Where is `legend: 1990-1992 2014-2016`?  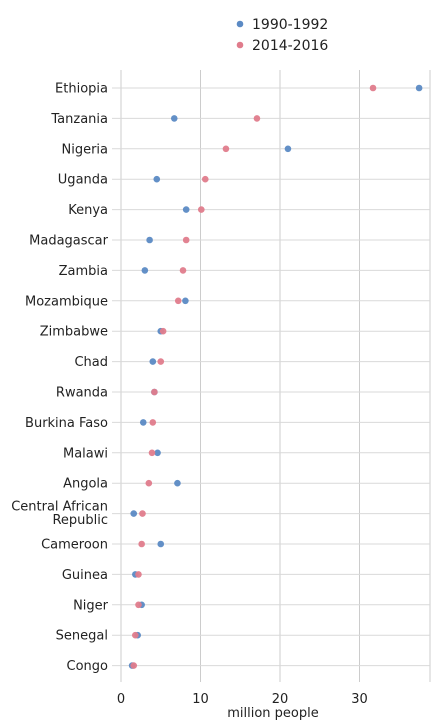
legend: 1990-1992 2014-2016 is located at coordinates (282, 35).